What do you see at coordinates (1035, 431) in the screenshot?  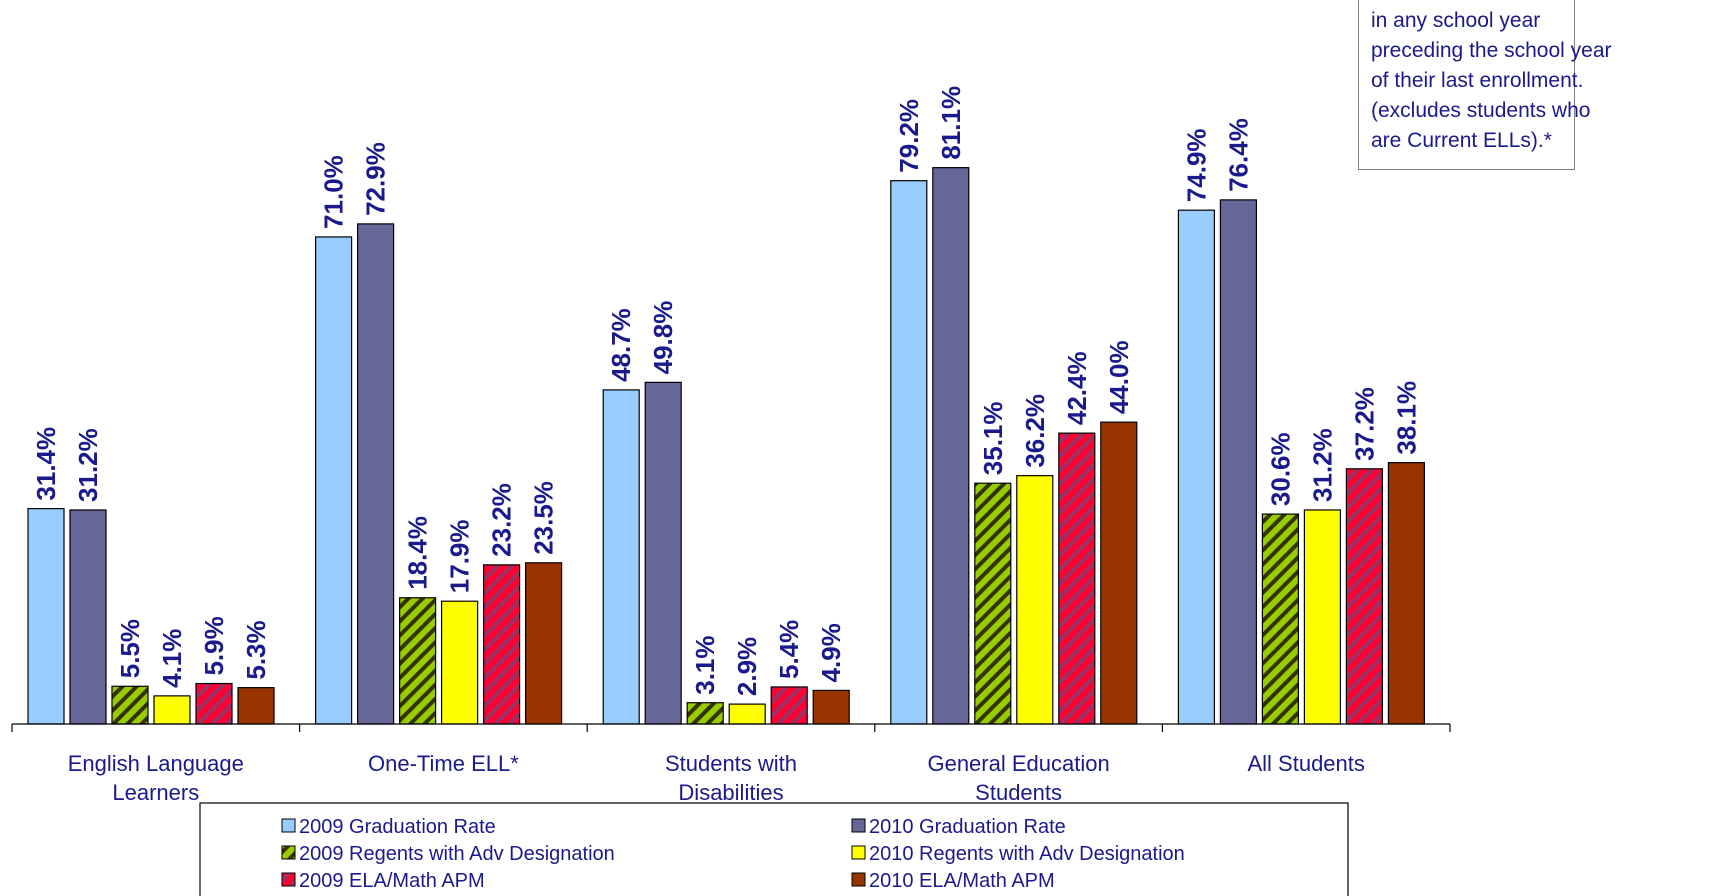 I see `data-label: 36.2%` at bounding box center [1035, 431].